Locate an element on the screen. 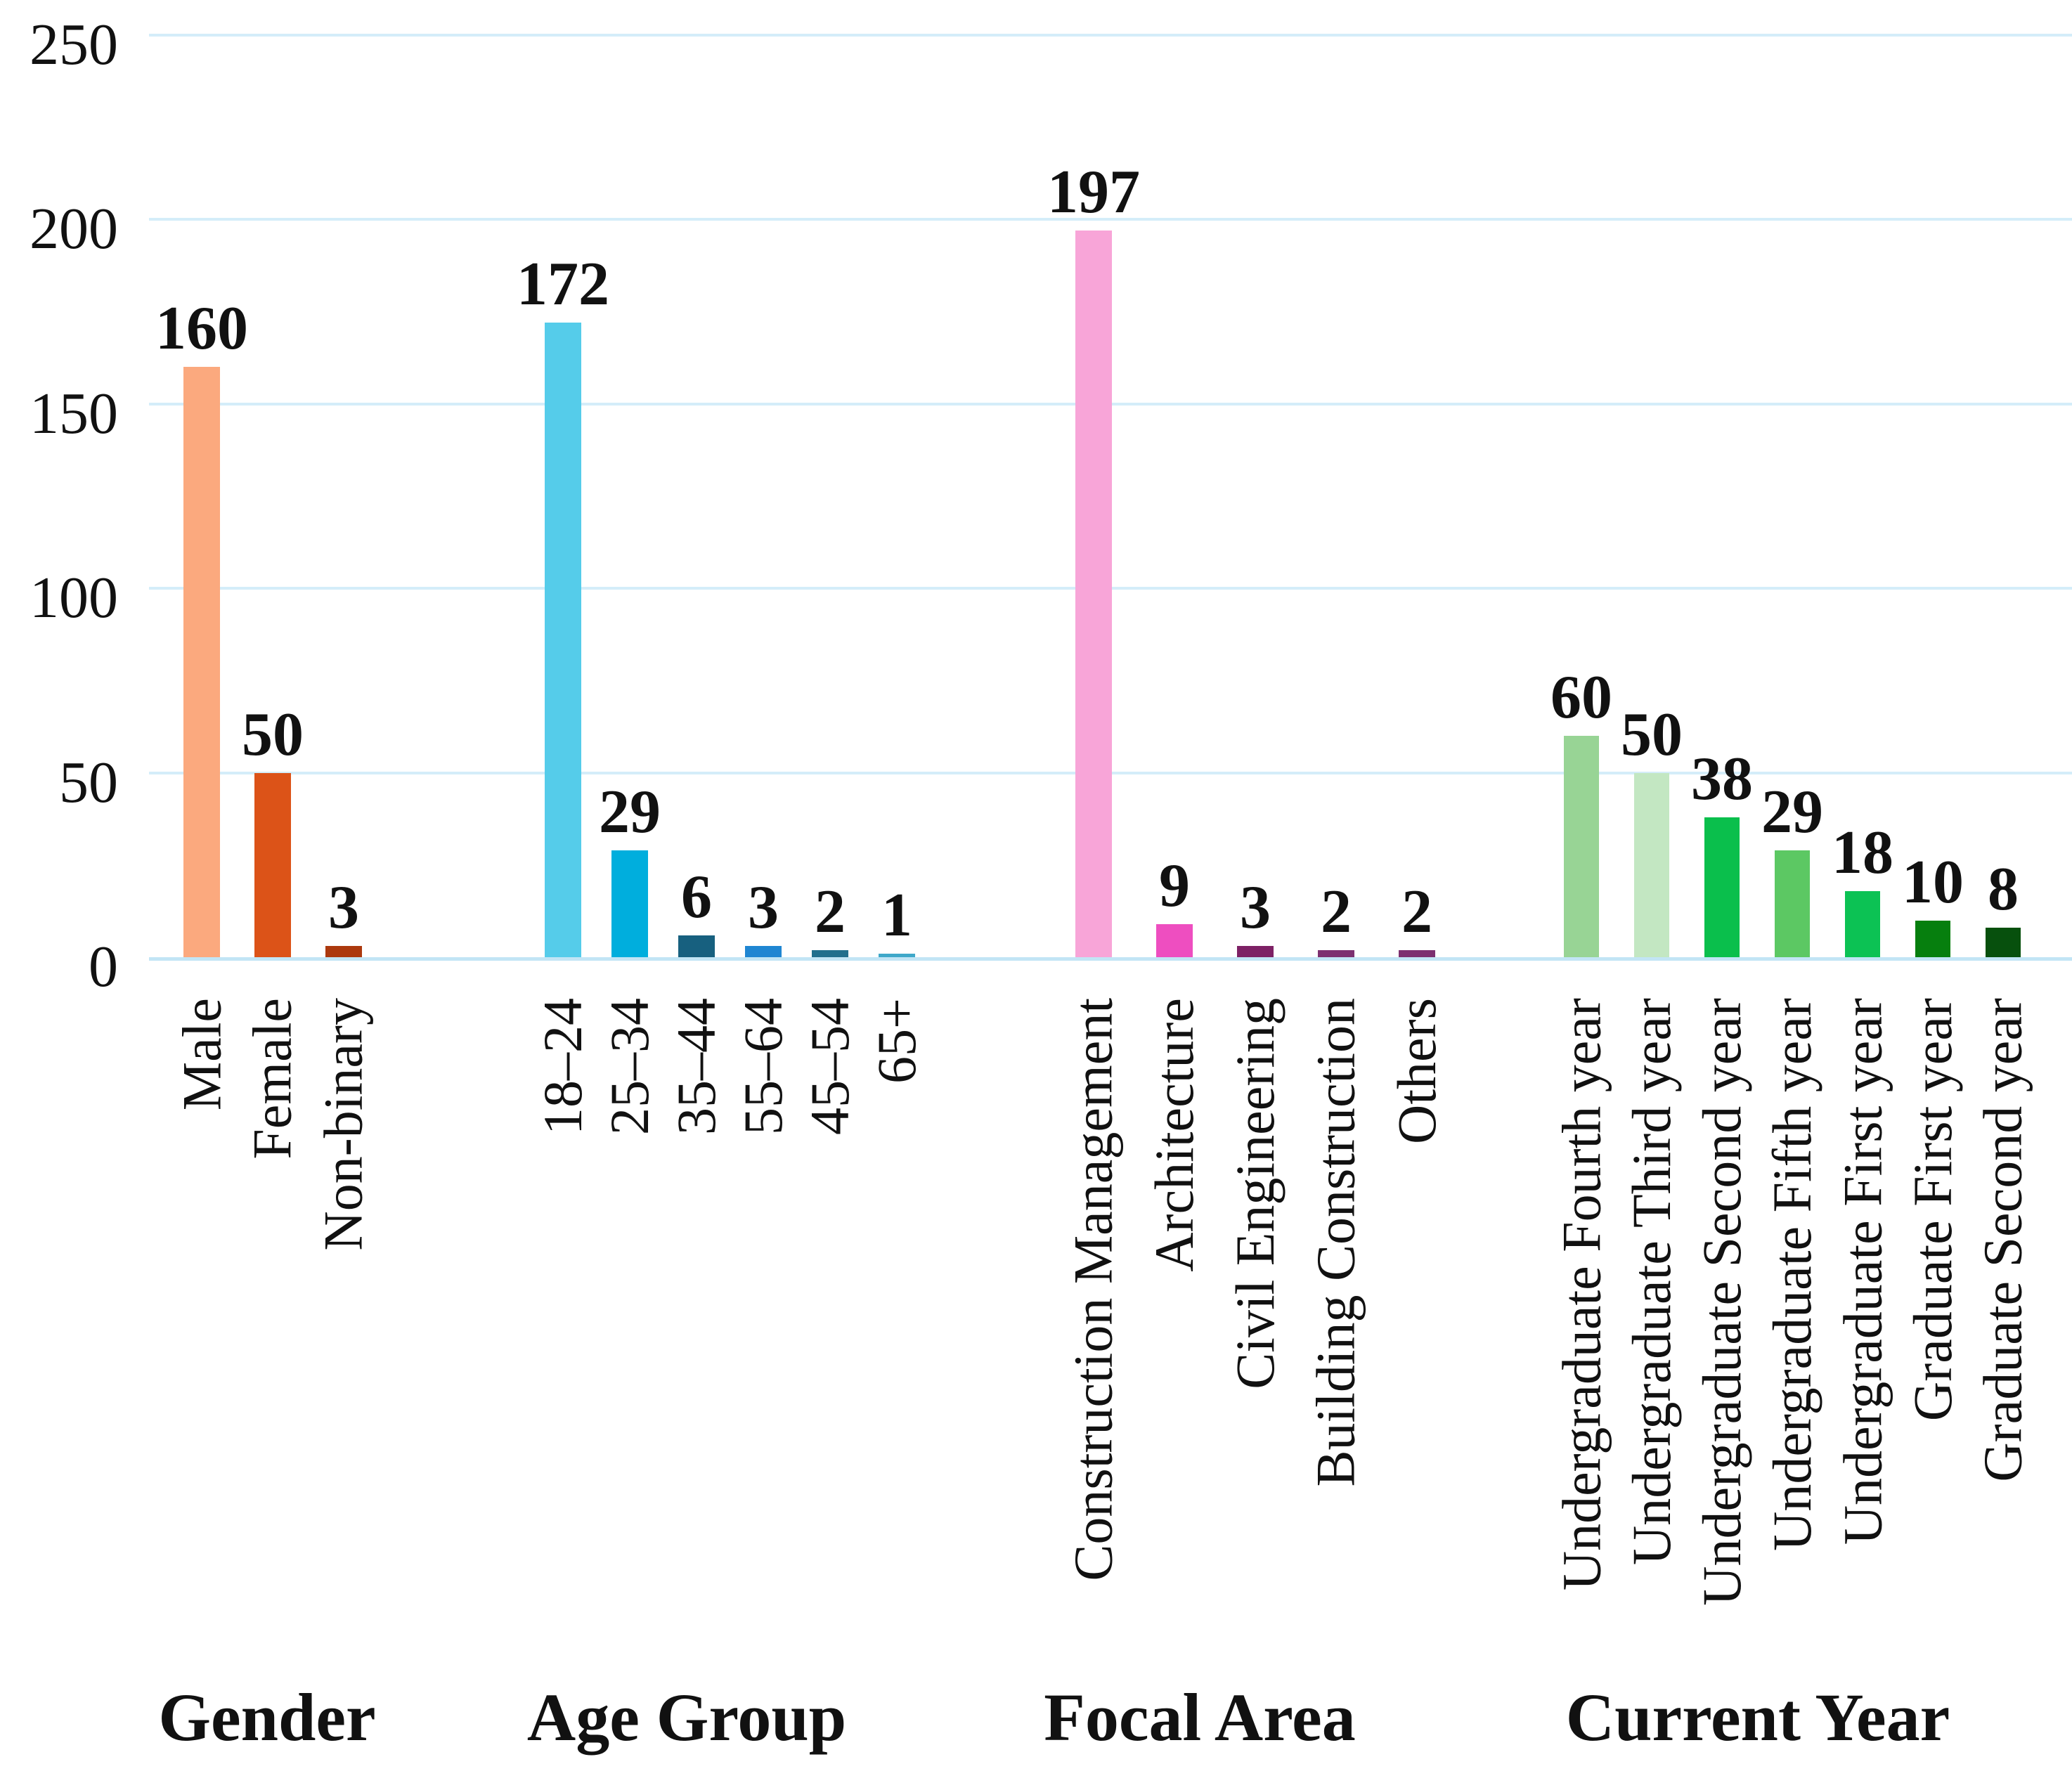 The height and width of the screenshot is (1790, 2072). bar-undergraduate-fourth-year is located at coordinates (1581, 846).